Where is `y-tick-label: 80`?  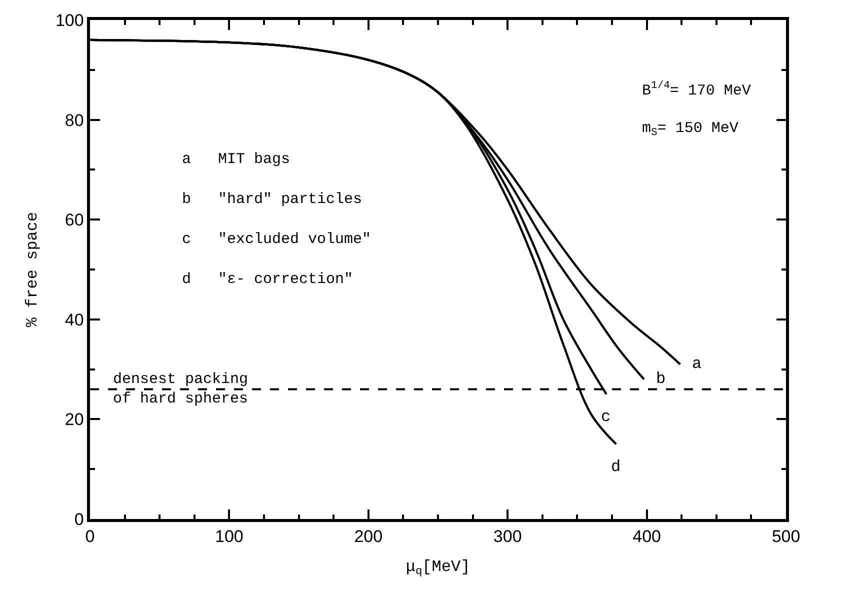
y-tick-label: 80 is located at coordinates (74, 120).